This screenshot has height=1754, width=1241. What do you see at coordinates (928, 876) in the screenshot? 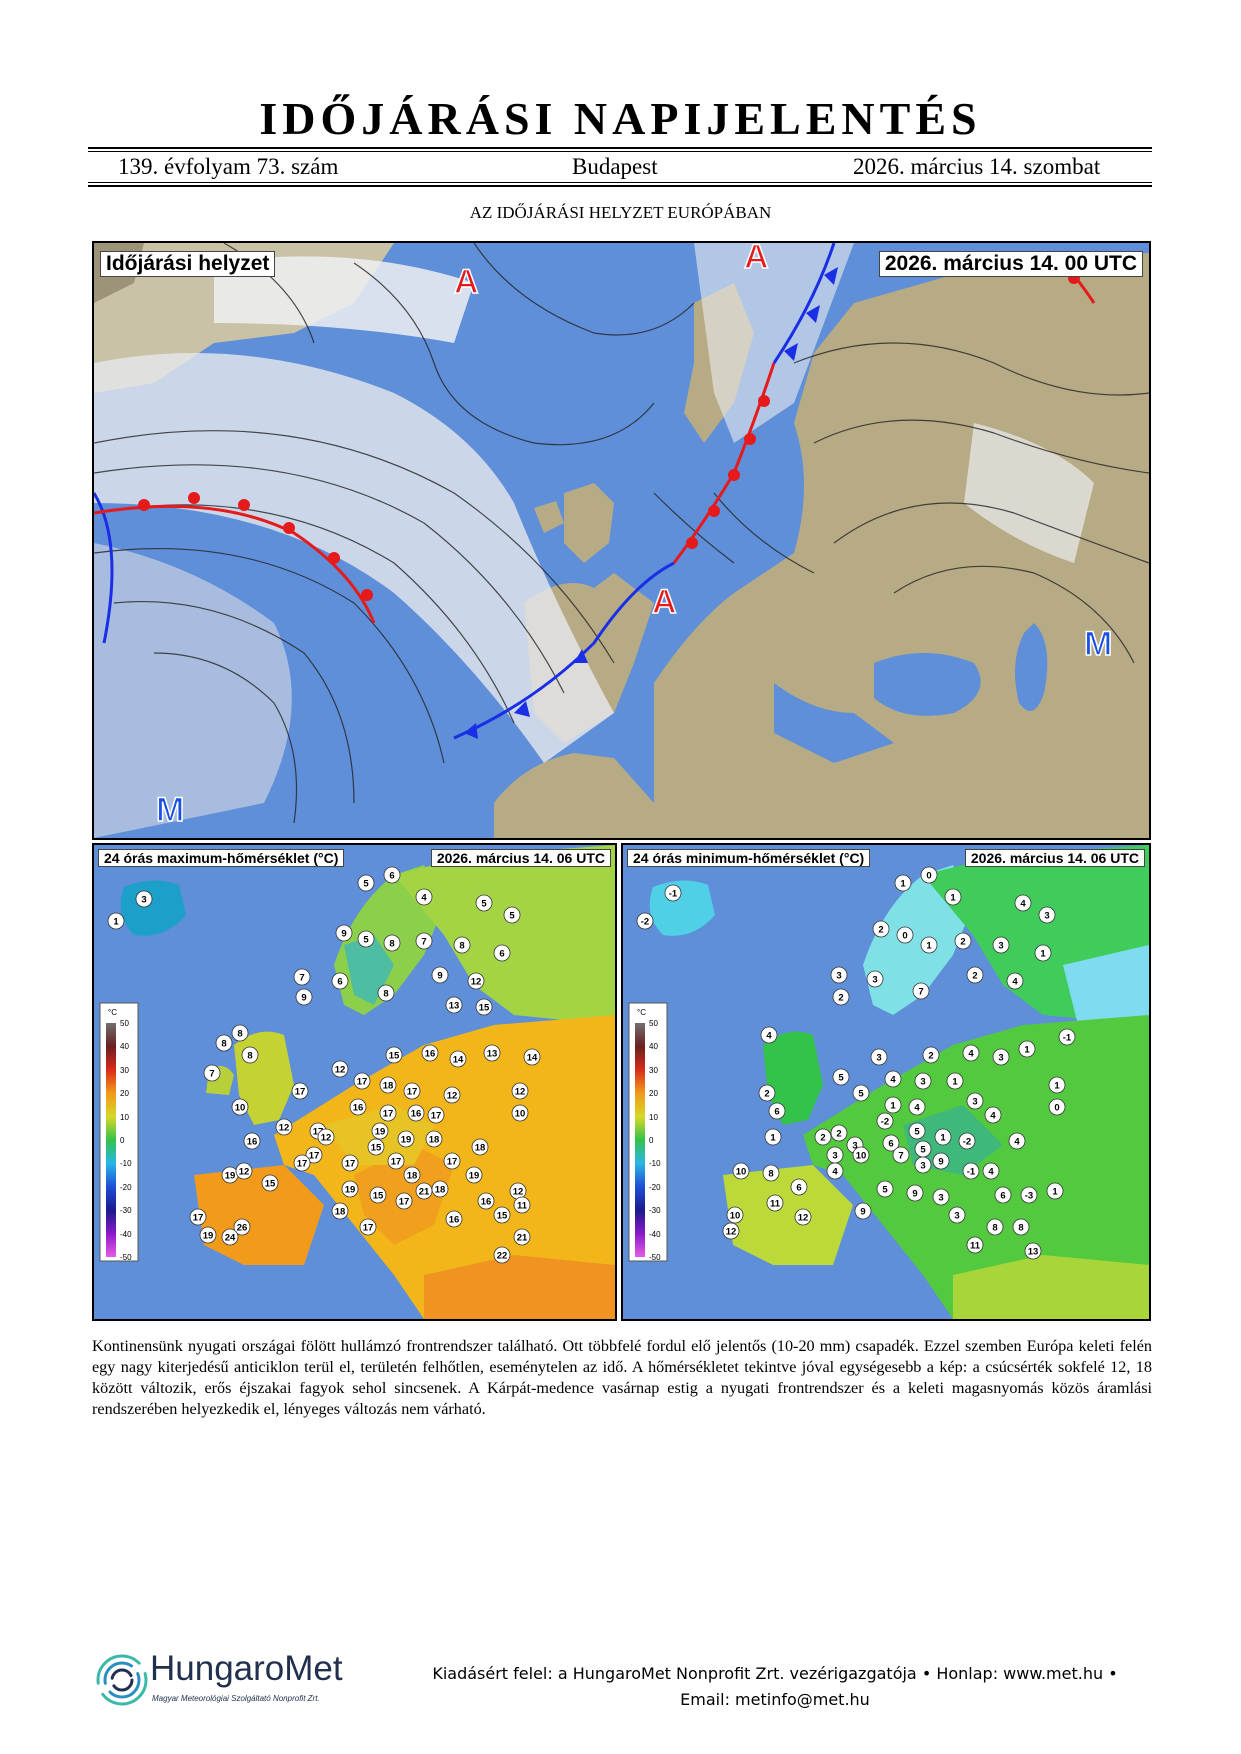
I see `station-temperature-value: 0` at bounding box center [928, 876].